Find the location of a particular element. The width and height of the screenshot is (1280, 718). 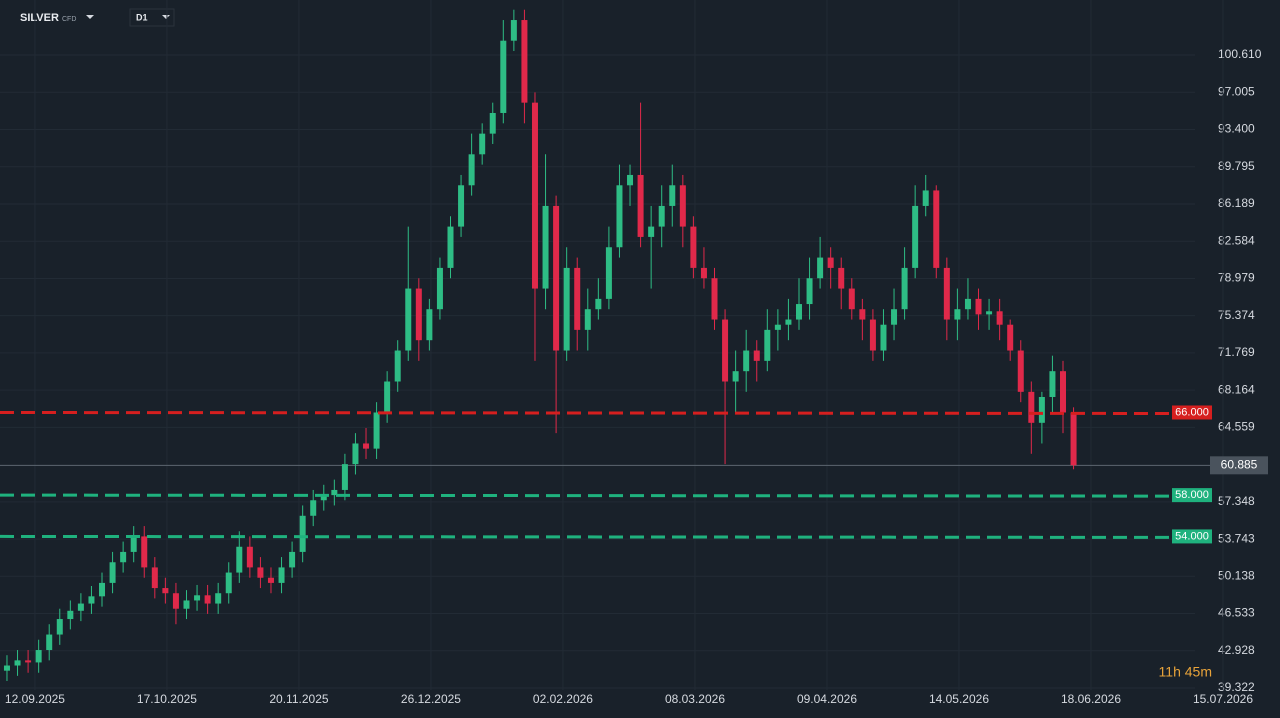

level-label: 54.000 is located at coordinates (1192, 536).